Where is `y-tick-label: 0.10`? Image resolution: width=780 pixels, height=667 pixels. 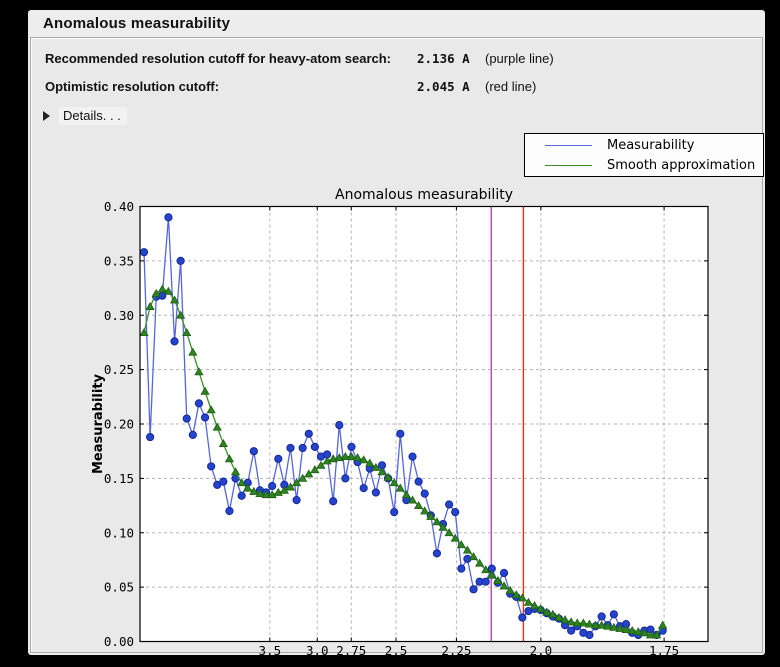 y-tick-label: 0.10 is located at coordinates (119, 532).